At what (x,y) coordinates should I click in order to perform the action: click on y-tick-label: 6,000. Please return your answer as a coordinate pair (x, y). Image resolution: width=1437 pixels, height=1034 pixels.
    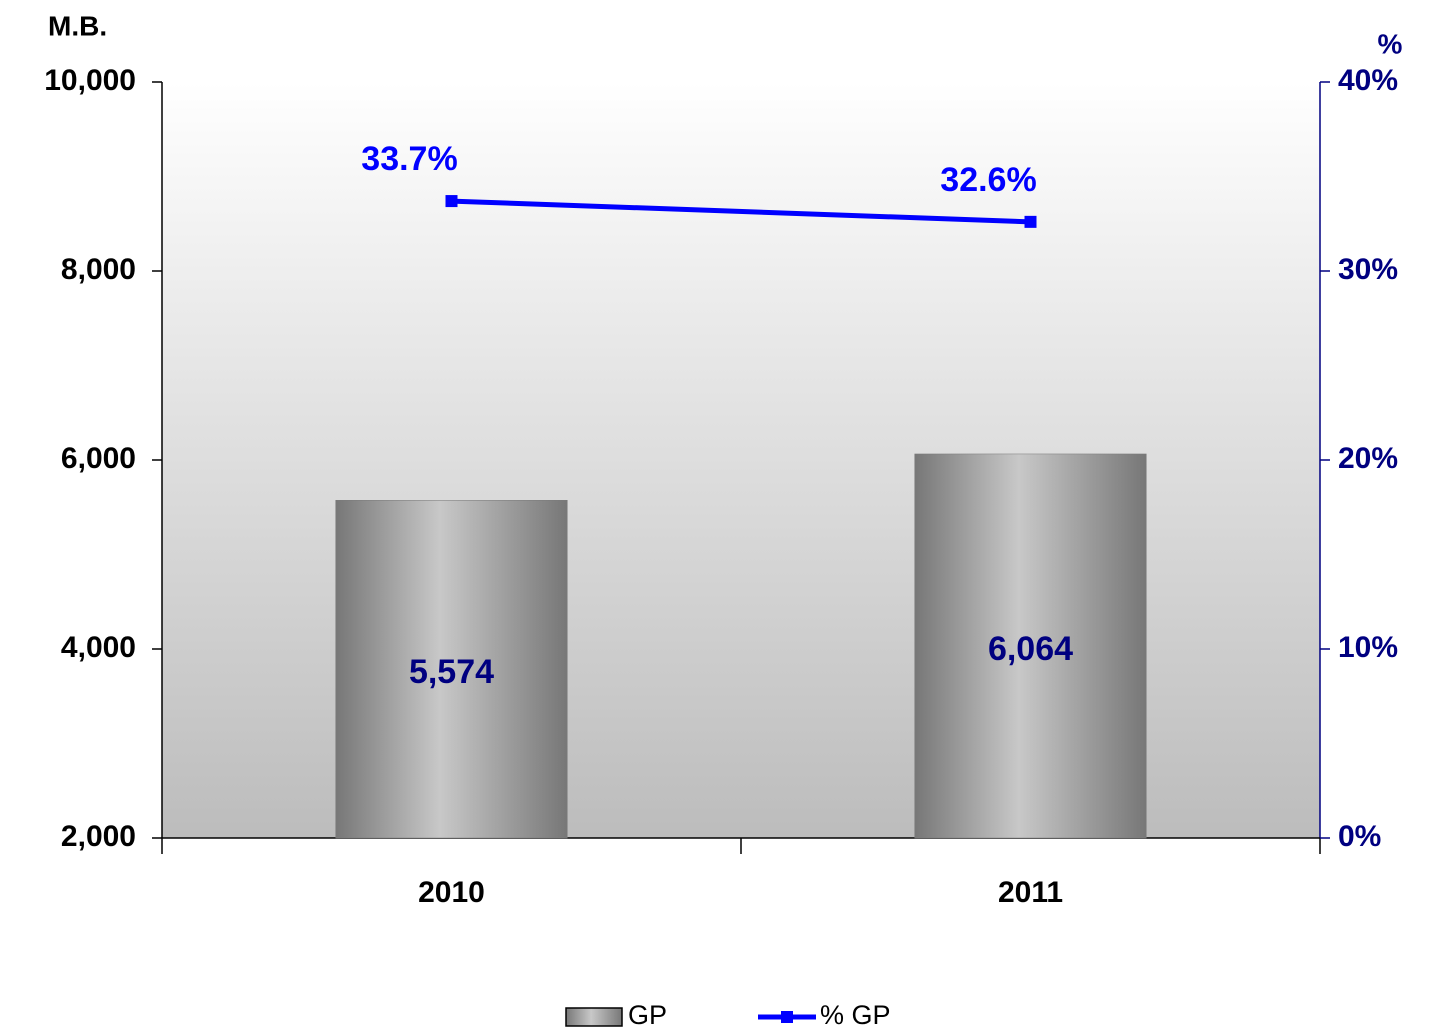
    Looking at the image, I should click on (98, 458).